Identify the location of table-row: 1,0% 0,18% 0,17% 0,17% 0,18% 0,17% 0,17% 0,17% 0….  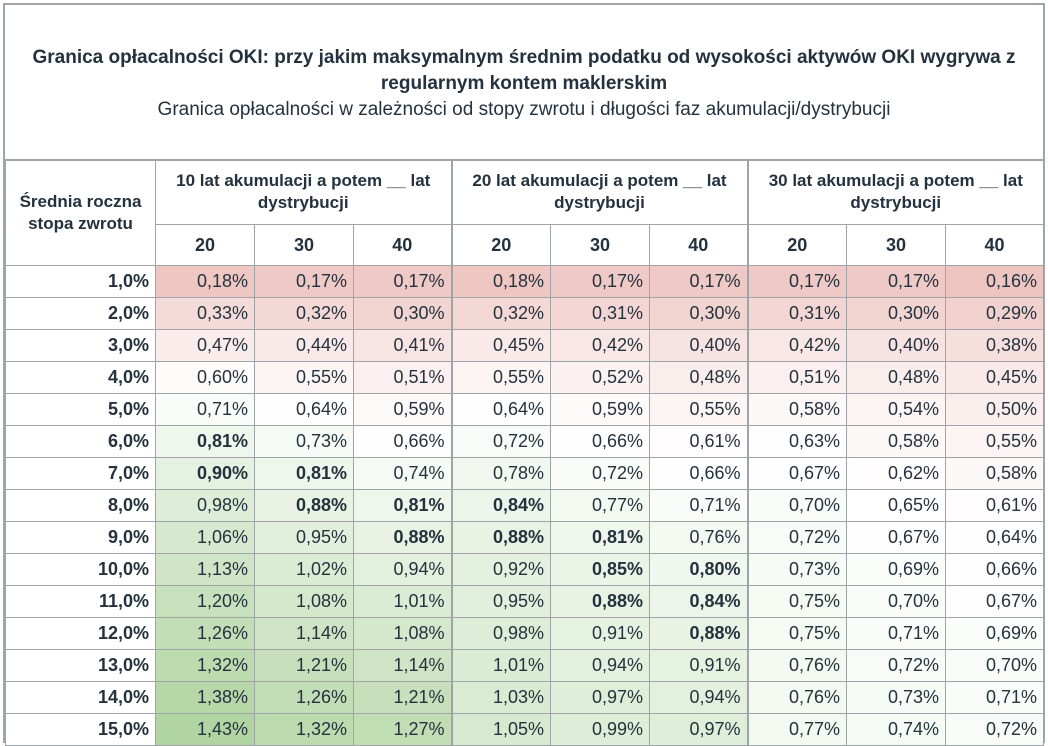
(525, 281).